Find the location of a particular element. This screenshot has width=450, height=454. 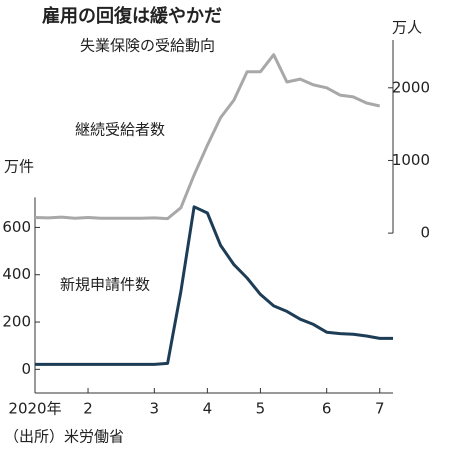

y2-tick-label: 0 is located at coordinates (425, 233).